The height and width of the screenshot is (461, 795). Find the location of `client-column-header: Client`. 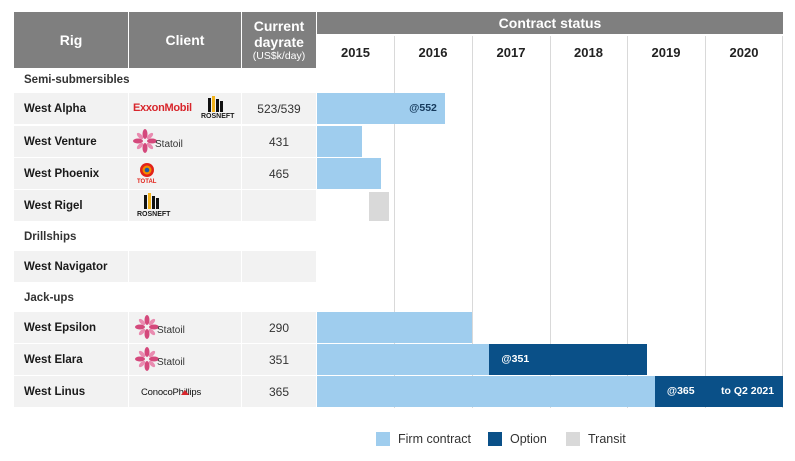

client-column-header: Client is located at coordinates (185, 40).